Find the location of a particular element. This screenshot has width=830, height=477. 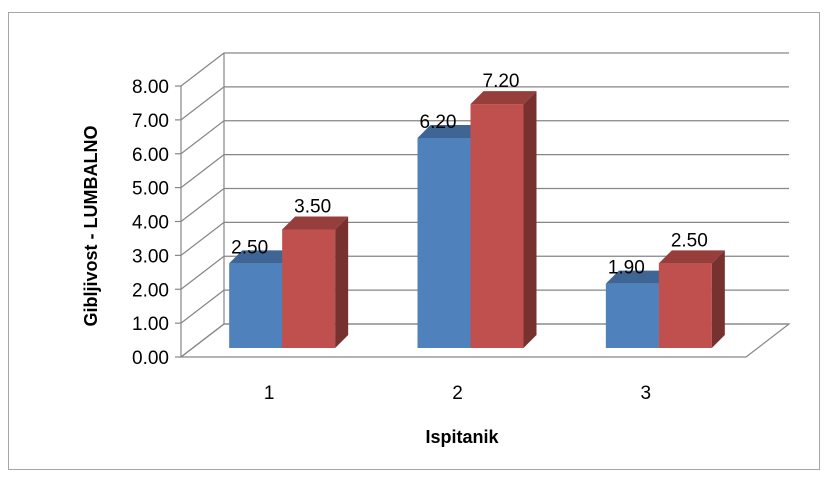

y-tick-label: 1.00 is located at coordinates (150, 324).